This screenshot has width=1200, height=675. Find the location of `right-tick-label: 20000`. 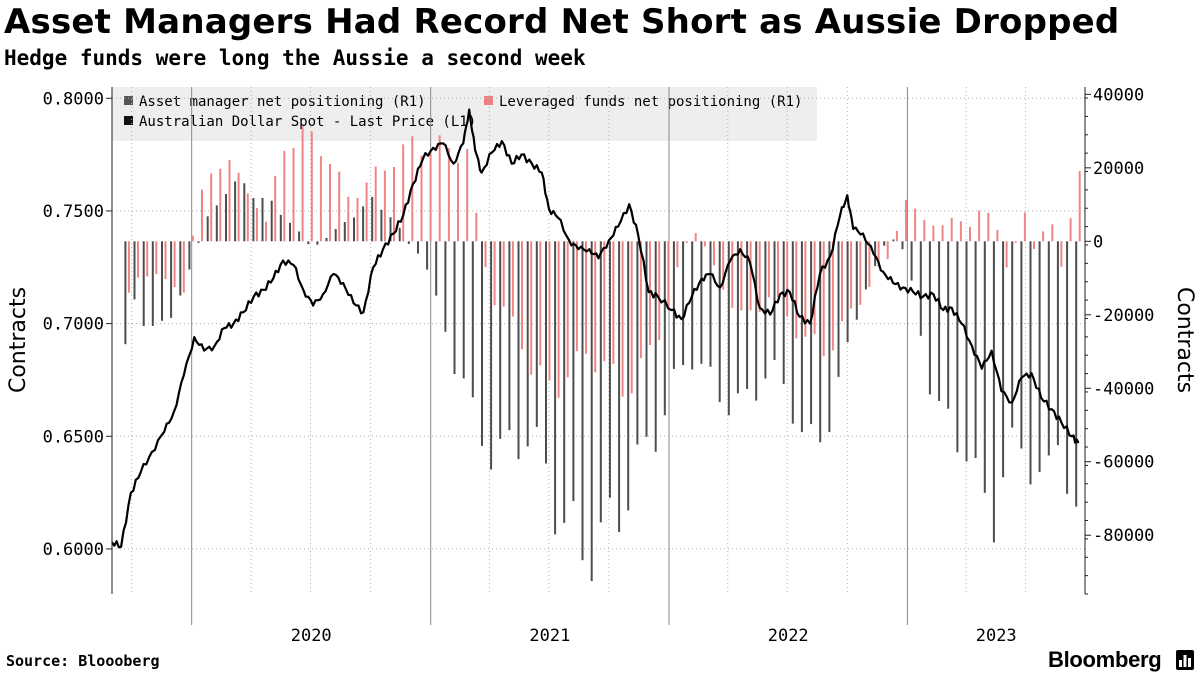

right-tick-label: 20000 is located at coordinates (1118, 169).